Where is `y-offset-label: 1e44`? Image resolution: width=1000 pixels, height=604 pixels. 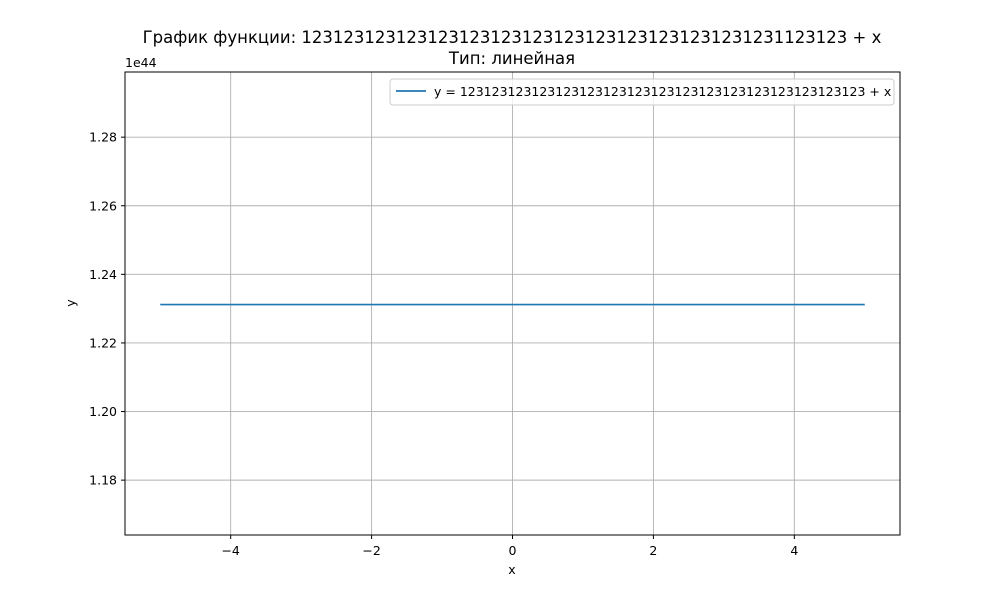
y-offset-label: 1e44 is located at coordinates (141, 62).